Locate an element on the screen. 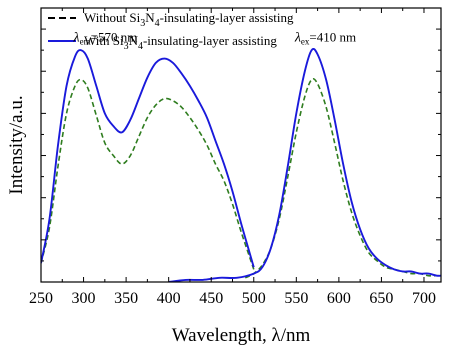 Image resolution: width=452 pixels, height=349 pixels. x-tick-label: 500 is located at coordinates (254, 298).